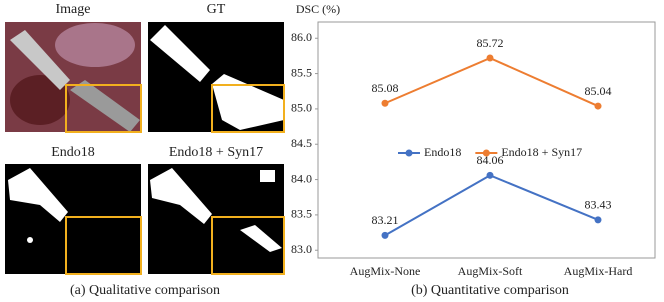  Describe the element at coordinates (598, 205) in the screenshot. I see `data-label: 83.43` at that location.